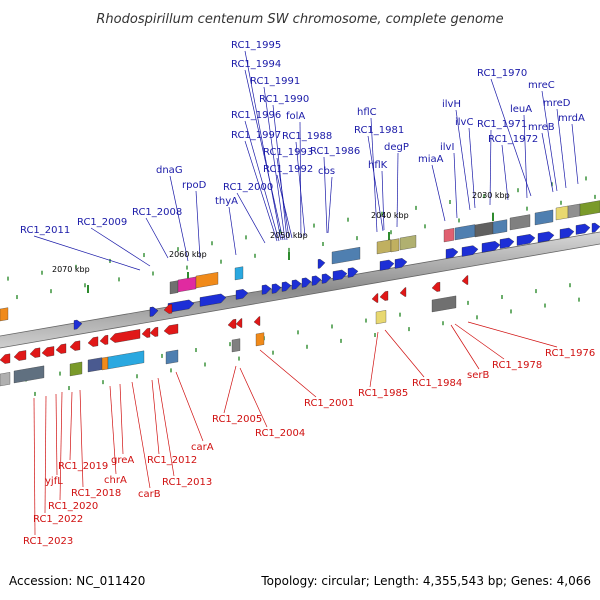  What do you see at coordinates (437, 383) in the screenshot?
I see `gene-label-rc1-1984: RC1_1984` at bounding box center [437, 383].